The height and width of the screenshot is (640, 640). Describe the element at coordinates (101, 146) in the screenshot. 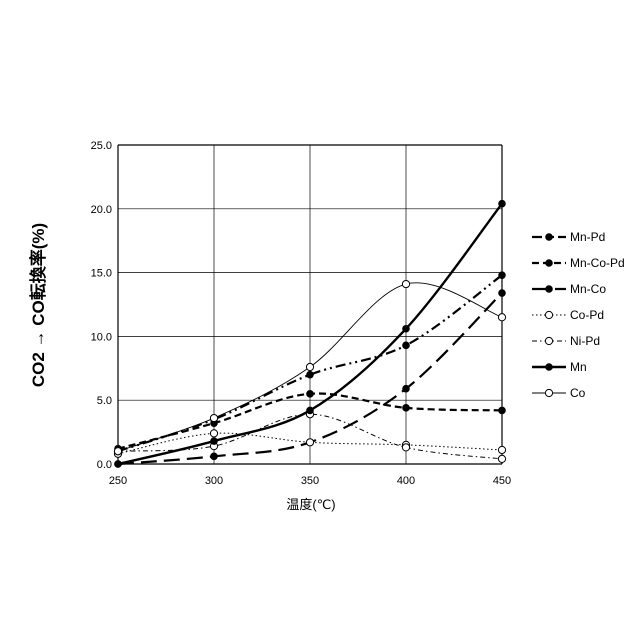

I see `y-tick-label: 25.0` at that location.